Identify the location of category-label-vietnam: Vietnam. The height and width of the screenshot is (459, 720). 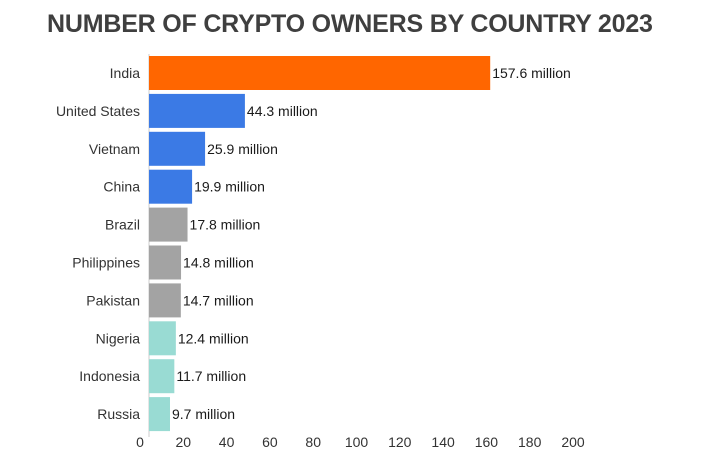
(114, 149).